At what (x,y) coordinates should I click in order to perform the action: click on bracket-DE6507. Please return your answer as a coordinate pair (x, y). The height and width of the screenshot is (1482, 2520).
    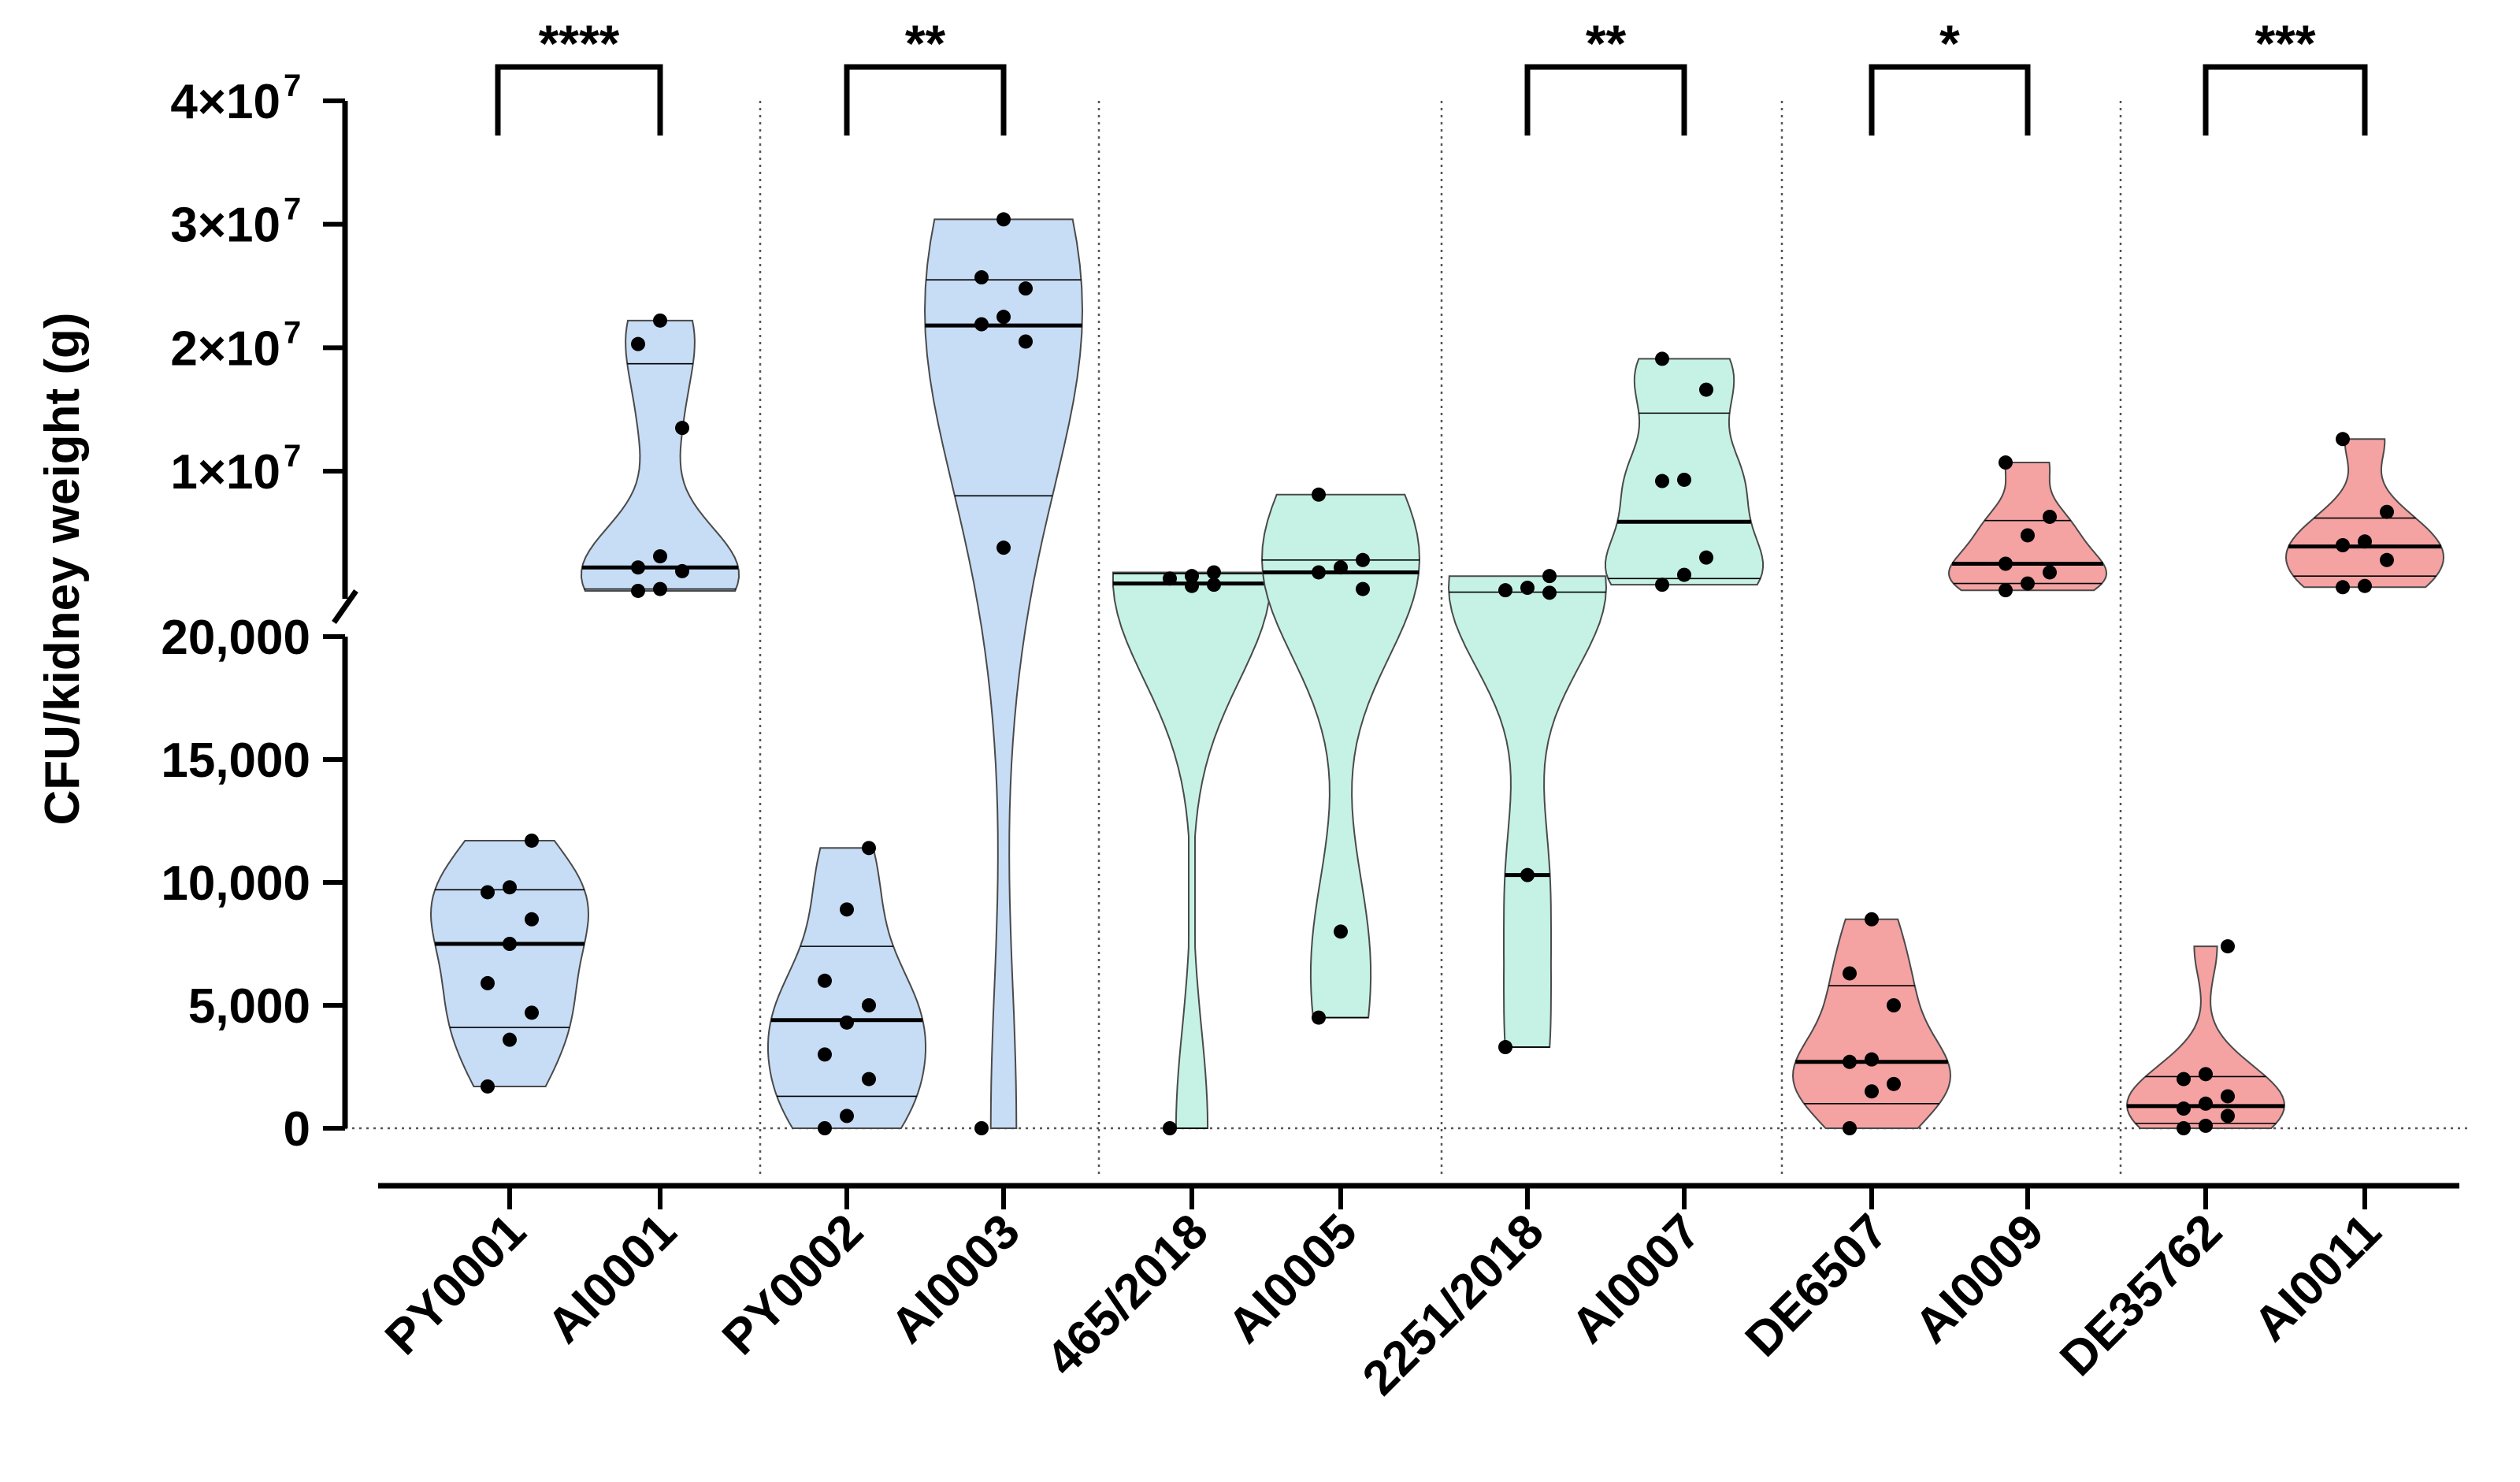
    Looking at the image, I should click on (1950, 100).